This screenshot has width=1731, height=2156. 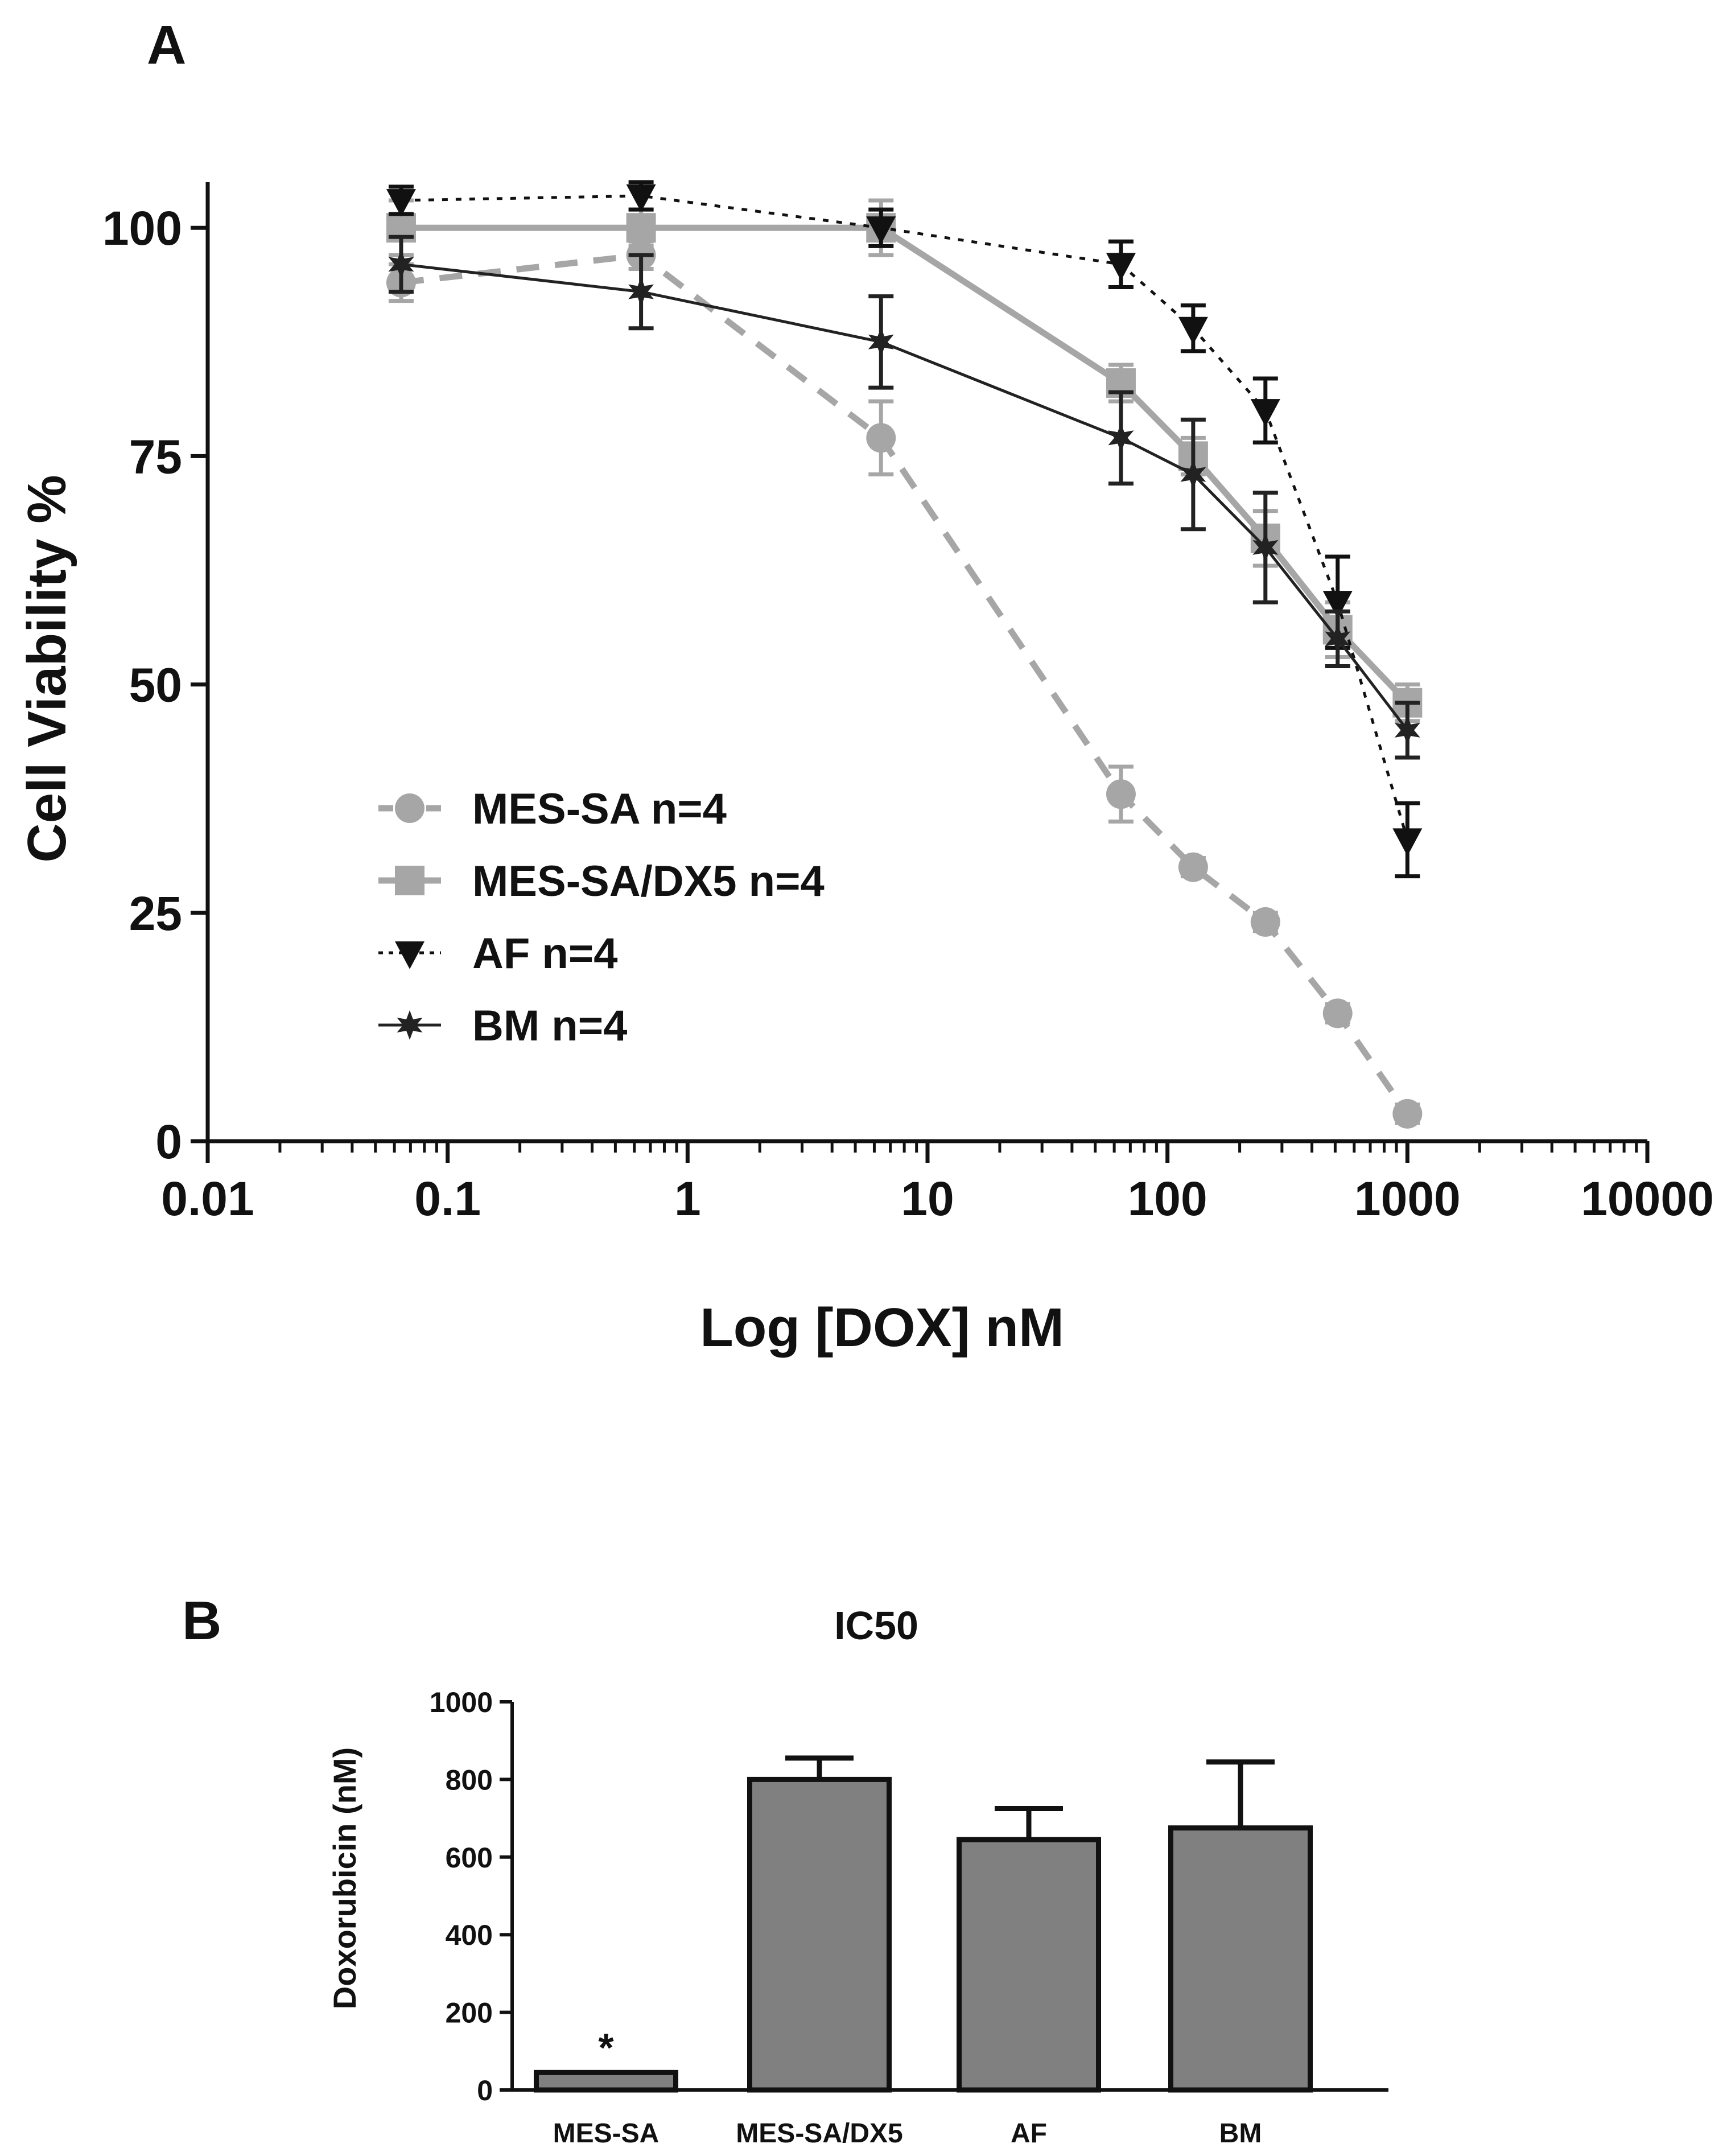 I want to click on panel-b-bars: * MES-SA MES-SA/DX5 AF BM, so click(x=923, y=1952).